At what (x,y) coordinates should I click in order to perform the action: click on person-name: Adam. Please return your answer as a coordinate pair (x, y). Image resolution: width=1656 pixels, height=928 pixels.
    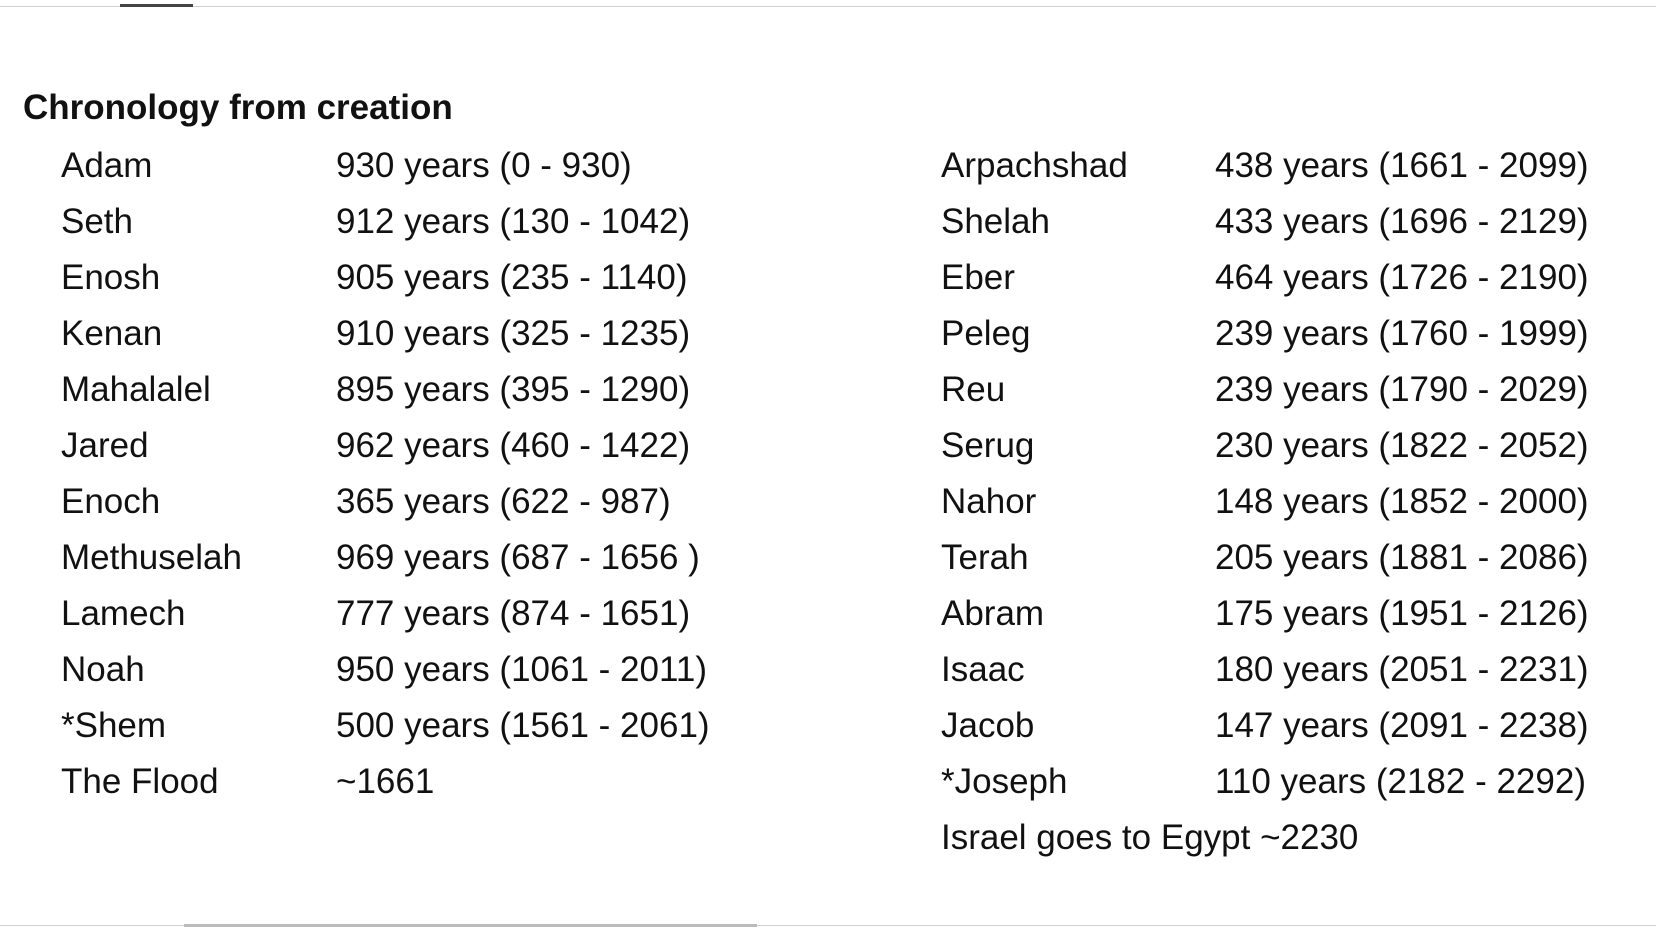
    Looking at the image, I should click on (107, 165).